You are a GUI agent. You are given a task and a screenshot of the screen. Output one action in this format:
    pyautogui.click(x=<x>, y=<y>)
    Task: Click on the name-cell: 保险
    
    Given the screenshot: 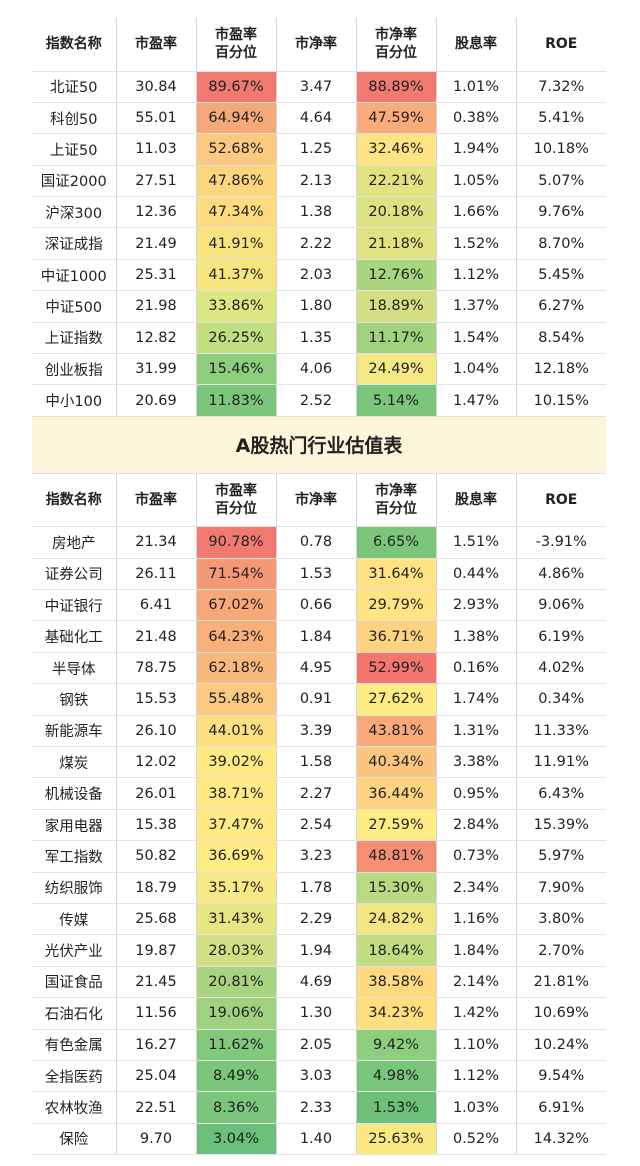 What is the action you would take?
    pyautogui.click(x=74, y=1139)
    